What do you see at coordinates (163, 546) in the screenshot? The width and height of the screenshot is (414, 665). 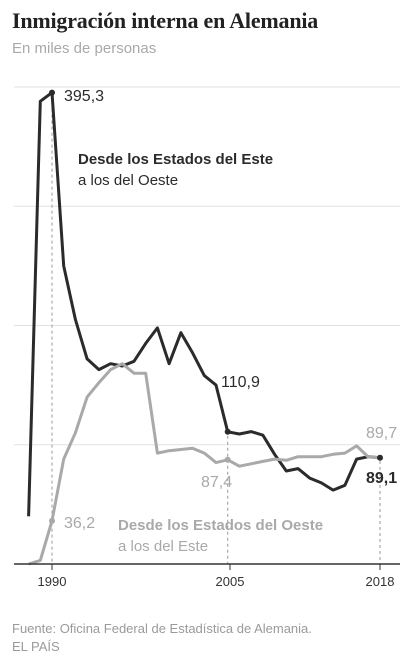 I see `series-label-west-east-line2: a los del Este` at bounding box center [163, 546].